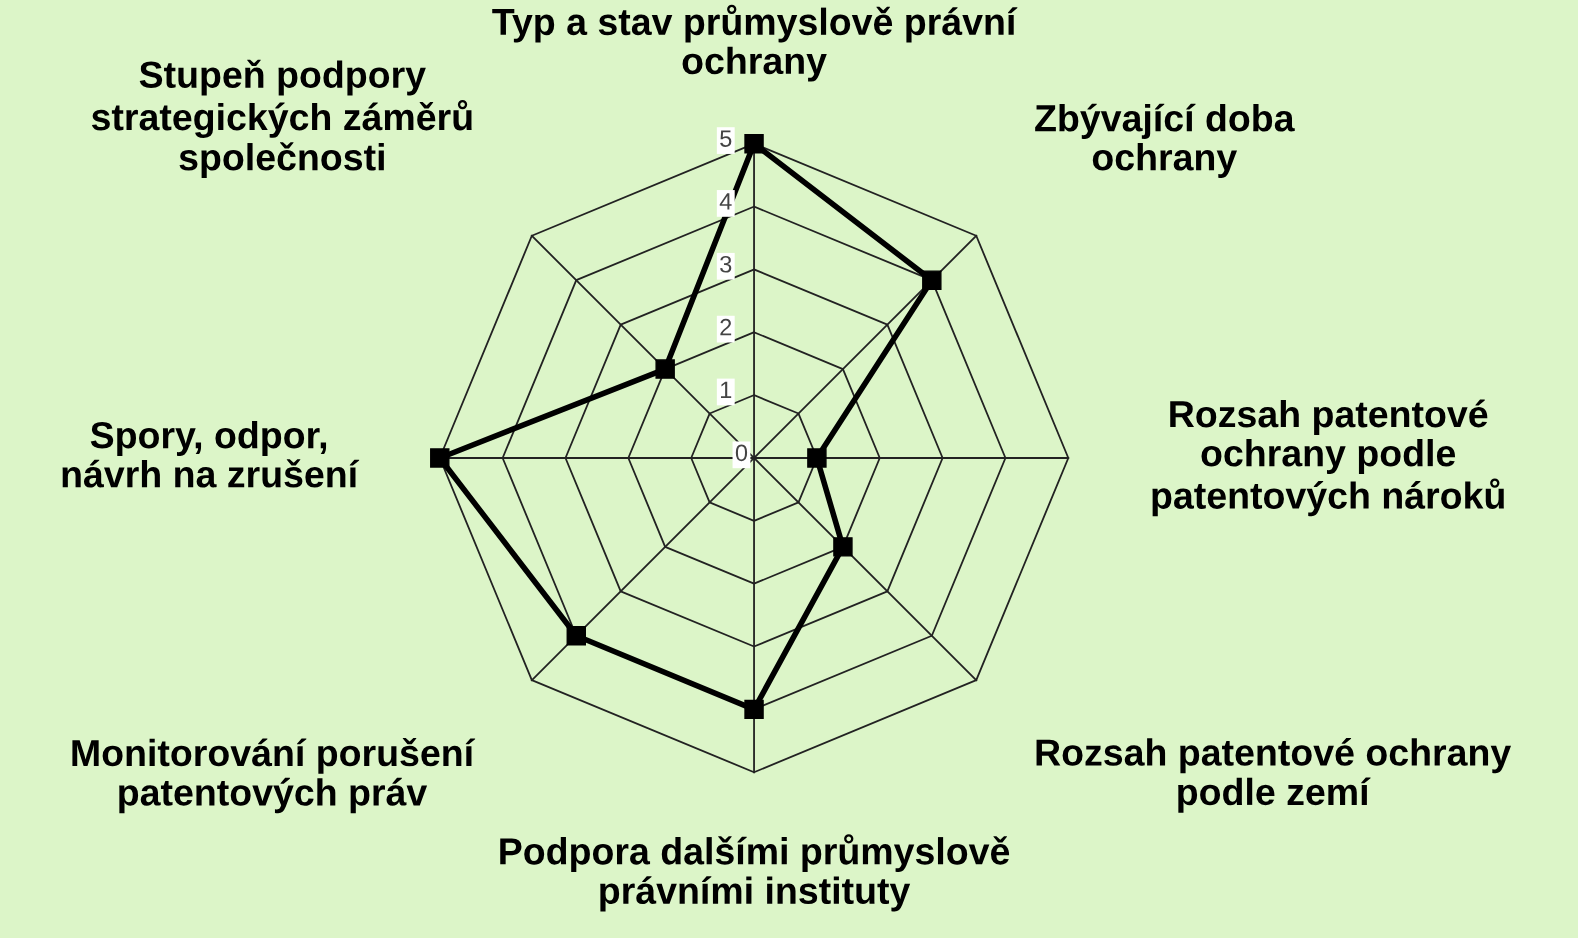 This screenshot has height=938, width=1578. I want to click on y-tick-label: 3, so click(726, 264).